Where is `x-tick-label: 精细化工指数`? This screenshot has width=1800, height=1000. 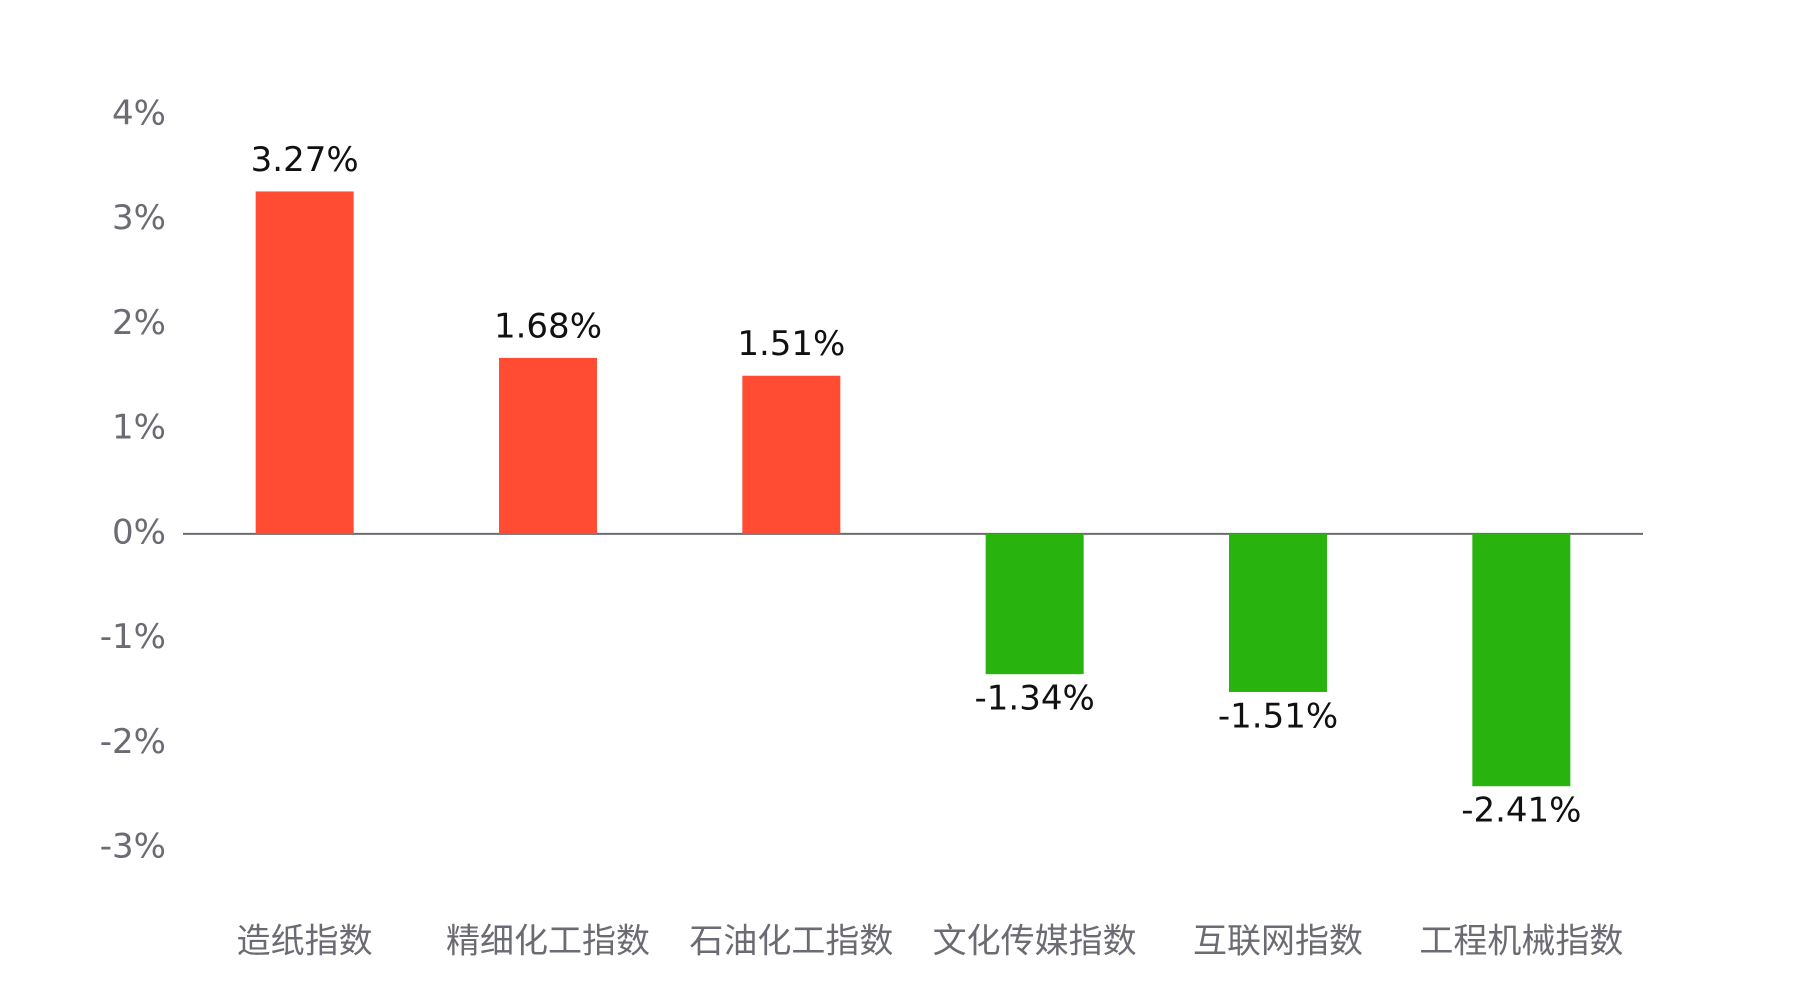 x-tick-label: 精细化工指数 is located at coordinates (548, 942).